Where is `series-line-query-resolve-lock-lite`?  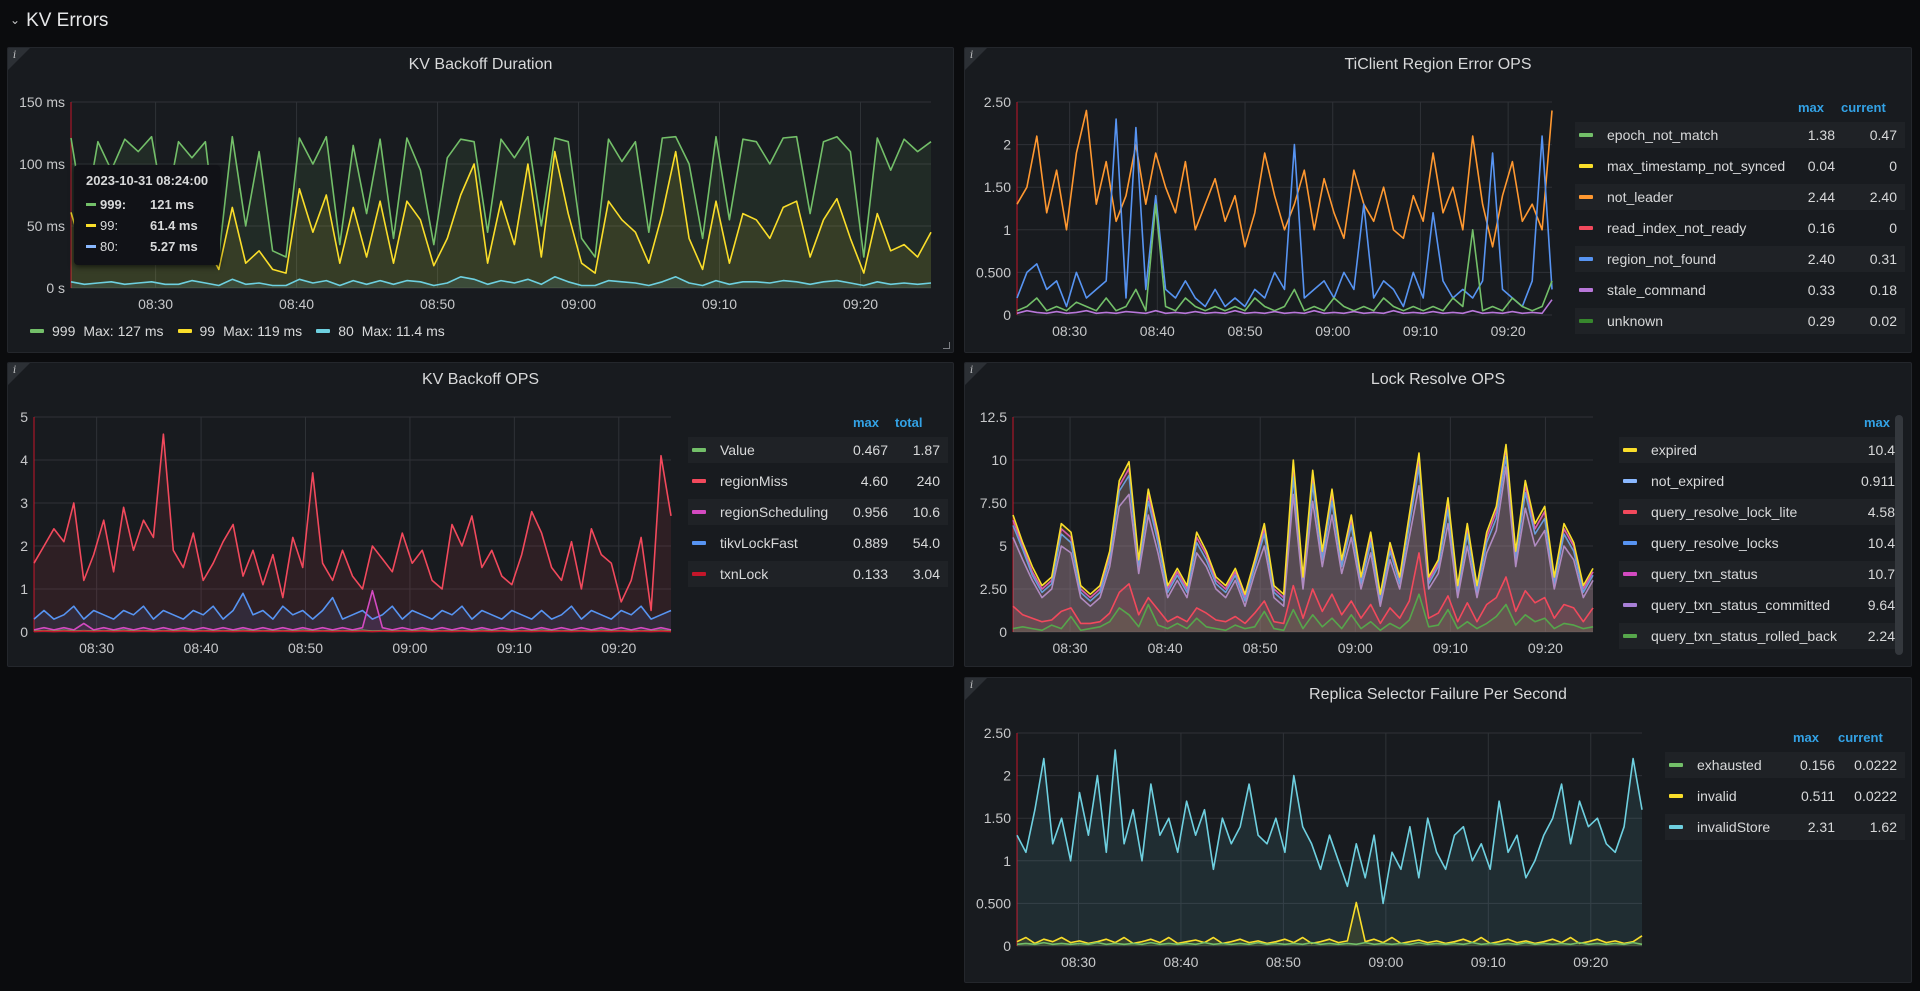 series-line-query-resolve-lock-lite is located at coordinates (1303, 588).